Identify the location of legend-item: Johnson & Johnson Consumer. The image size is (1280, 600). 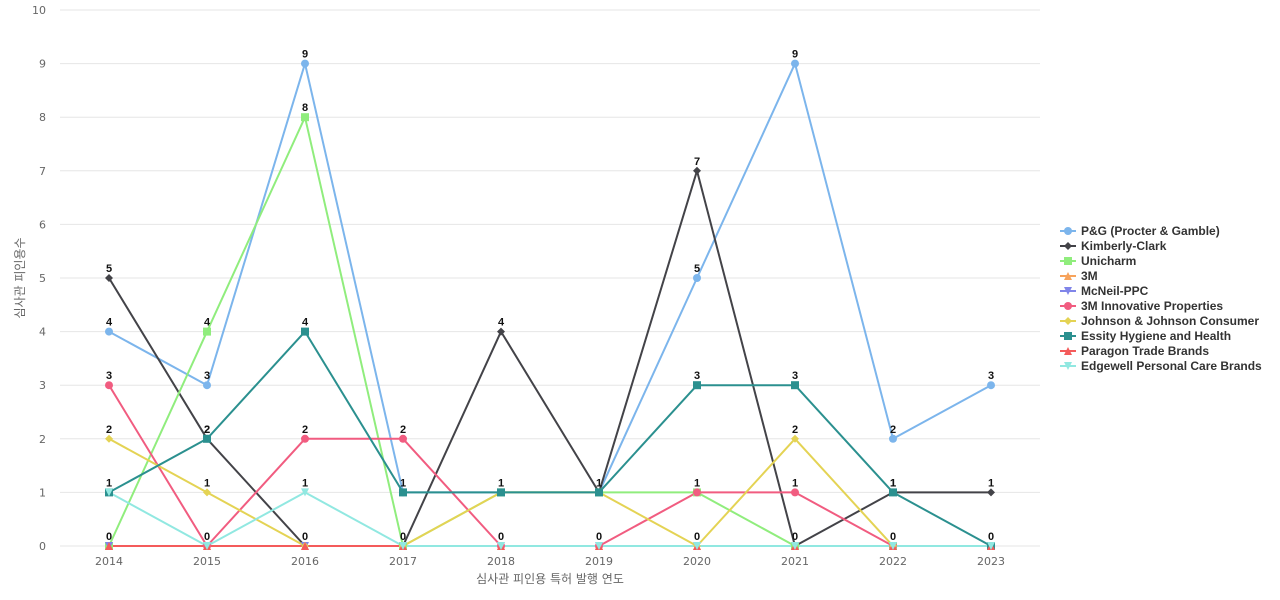
(1159, 321).